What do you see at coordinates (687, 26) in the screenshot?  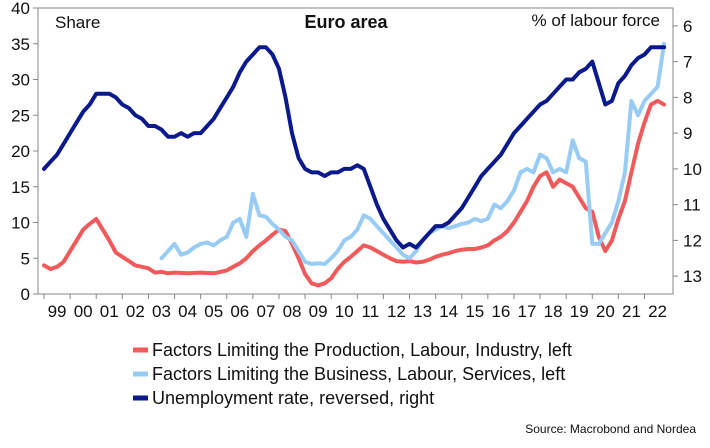 I see `right-y-tick-label: 6` at bounding box center [687, 26].